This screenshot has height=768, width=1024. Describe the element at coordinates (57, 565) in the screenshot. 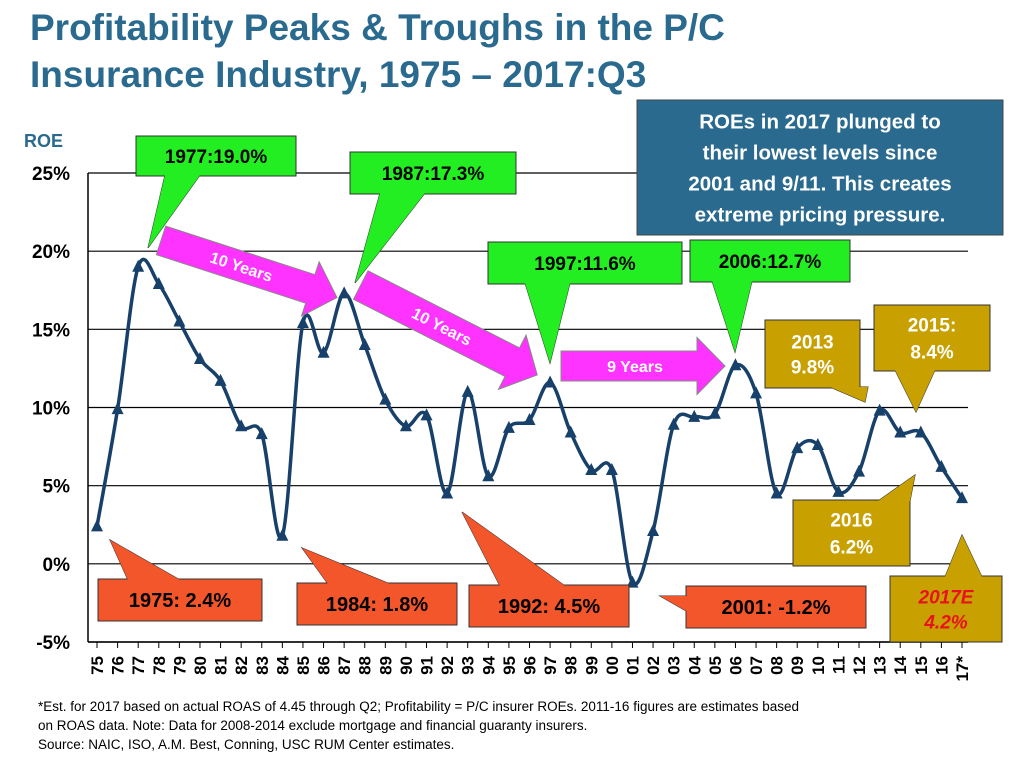

I see `y-tick-label: 0%` at that location.